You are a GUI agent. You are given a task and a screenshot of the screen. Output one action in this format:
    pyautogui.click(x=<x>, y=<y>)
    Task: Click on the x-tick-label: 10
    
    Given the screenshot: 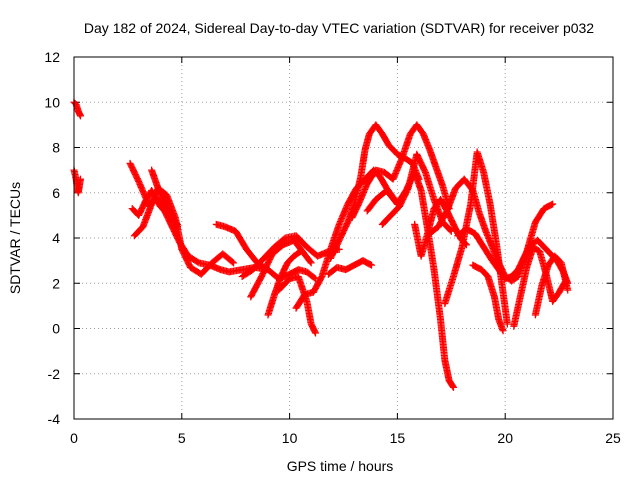 What is the action you would take?
    pyautogui.click(x=290, y=438)
    